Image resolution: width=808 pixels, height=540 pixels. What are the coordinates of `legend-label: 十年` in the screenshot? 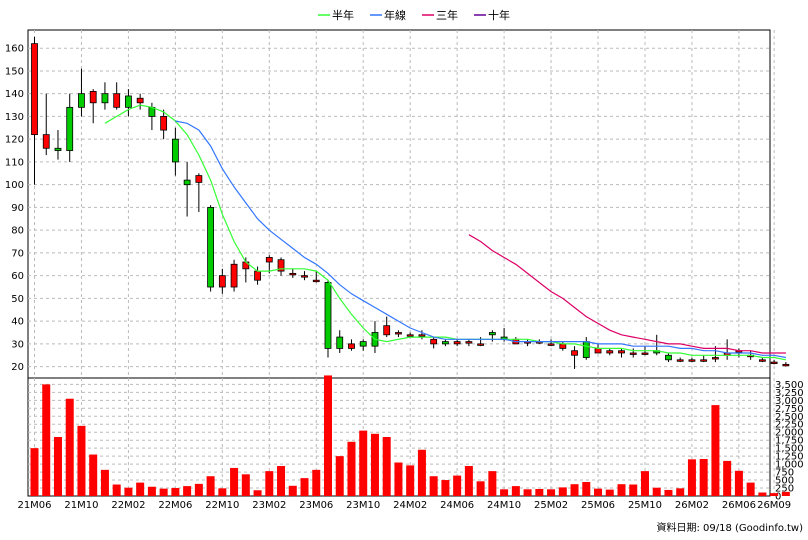 It's located at (499, 15).